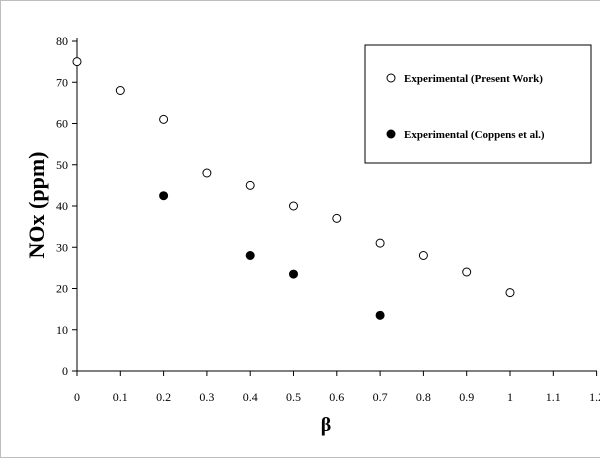  I want to click on x-tick-label: 0.1, so click(120, 397).